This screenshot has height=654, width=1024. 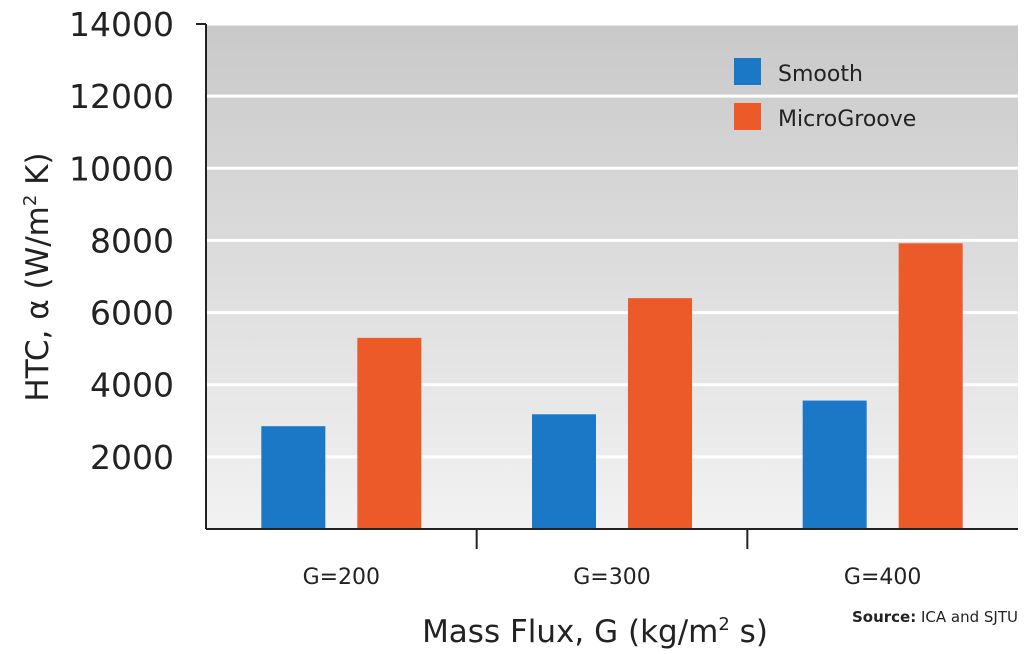 I want to click on x-tick-labels: G=200 G=300 G=400, so click(x=612, y=577).